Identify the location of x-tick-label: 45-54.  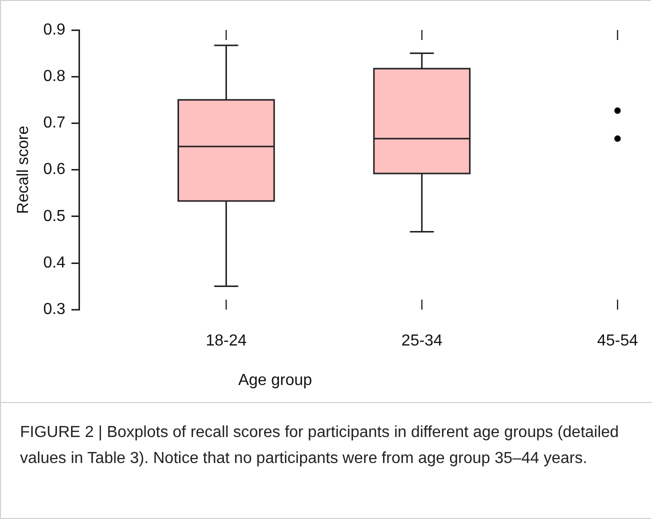
(617, 341).